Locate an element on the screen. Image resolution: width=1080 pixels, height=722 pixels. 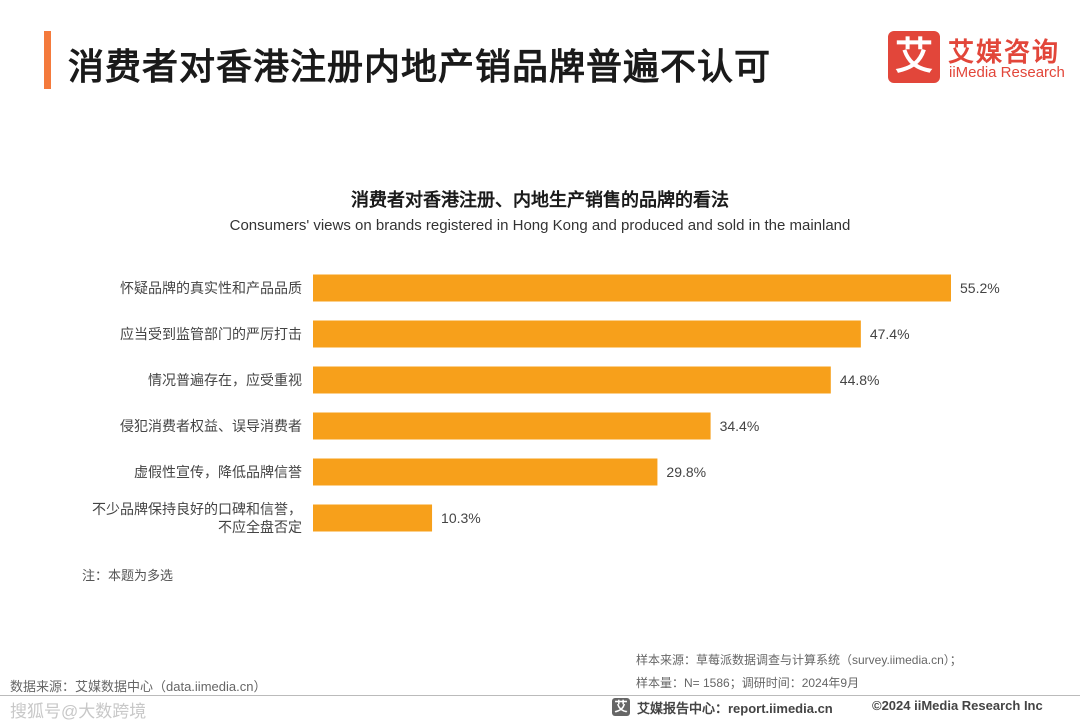
data-source: 数据来源：艾媒数据中心（data.iimedia.cn） is located at coordinates (138, 686).